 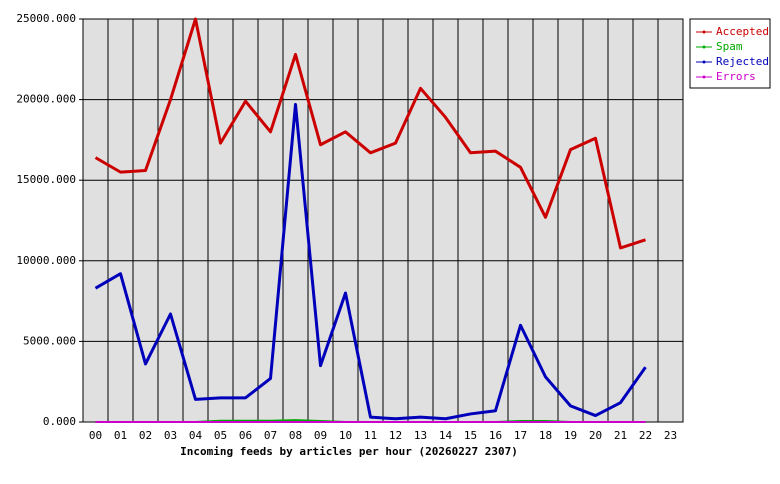 What do you see at coordinates (120, 435) in the screenshot?
I see `x-tick-label: 01` at bounding box center [120, 435].